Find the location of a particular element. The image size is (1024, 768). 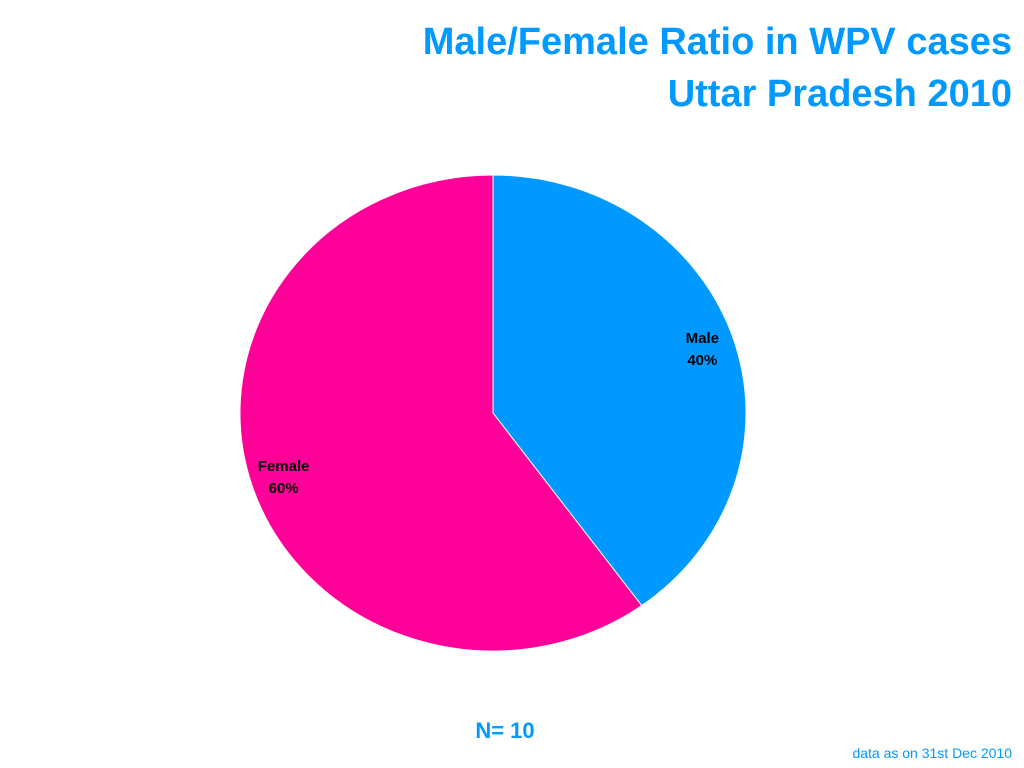

data-date-note: data as on 31st Dec 2010 is located at coordinates (932, 753).